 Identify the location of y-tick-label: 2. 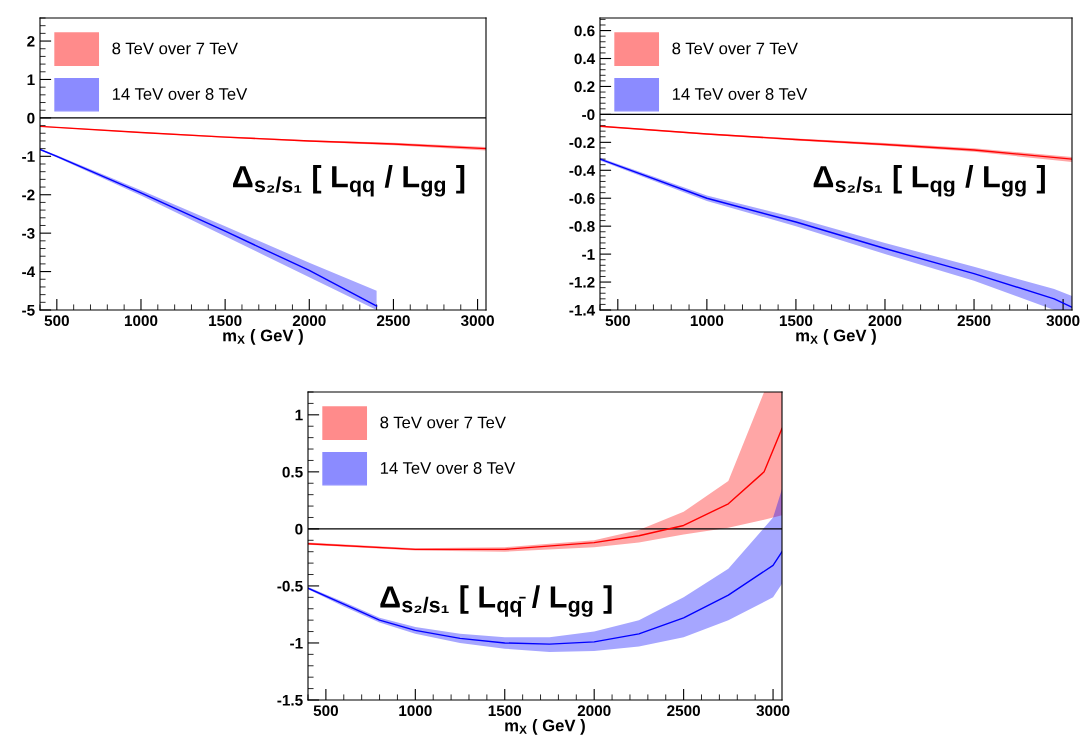
(31, 41).